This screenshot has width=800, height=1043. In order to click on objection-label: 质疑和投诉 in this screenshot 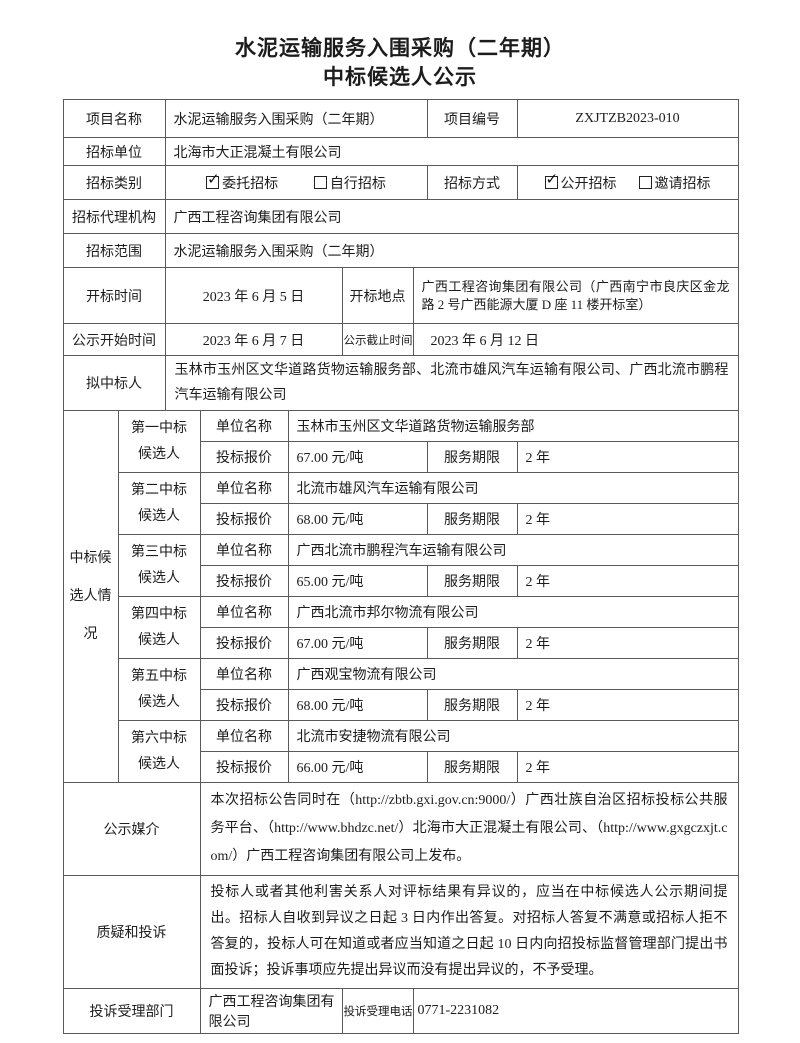, I will do `click(131, 932)`.